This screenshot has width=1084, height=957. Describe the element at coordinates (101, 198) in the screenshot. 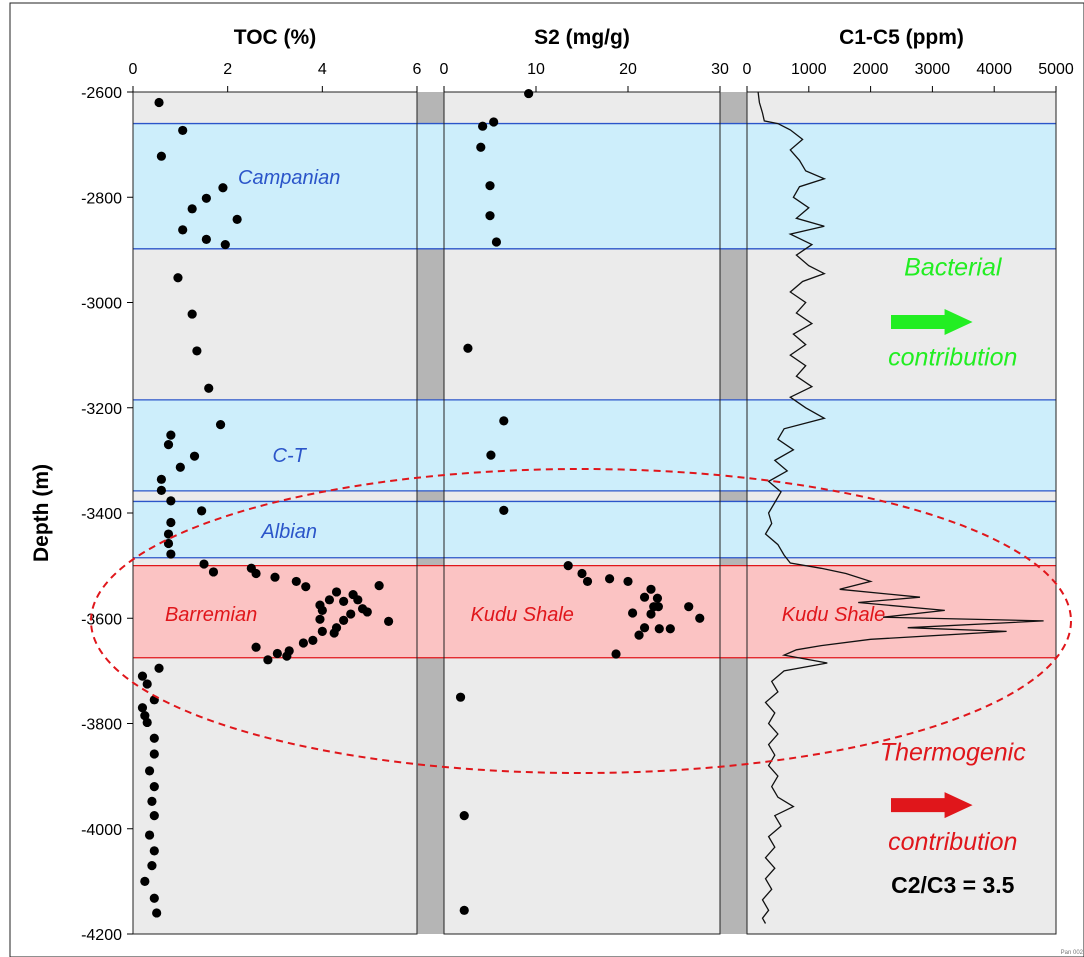

I see `y-tick-label: -2800` at that location.